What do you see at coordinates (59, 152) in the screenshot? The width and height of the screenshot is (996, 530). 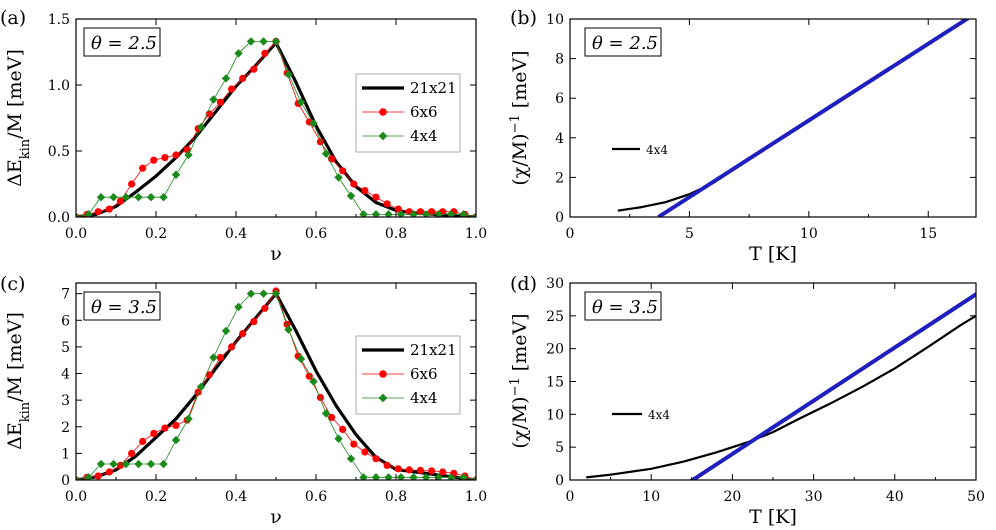 I see `y-tick-label: 0.5` at bounding box center [59, 152].